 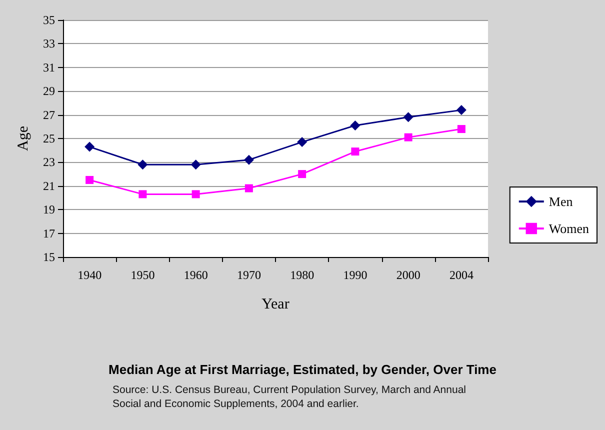 I want to click on y-tick-label: 31, so click(x=49, y=67).